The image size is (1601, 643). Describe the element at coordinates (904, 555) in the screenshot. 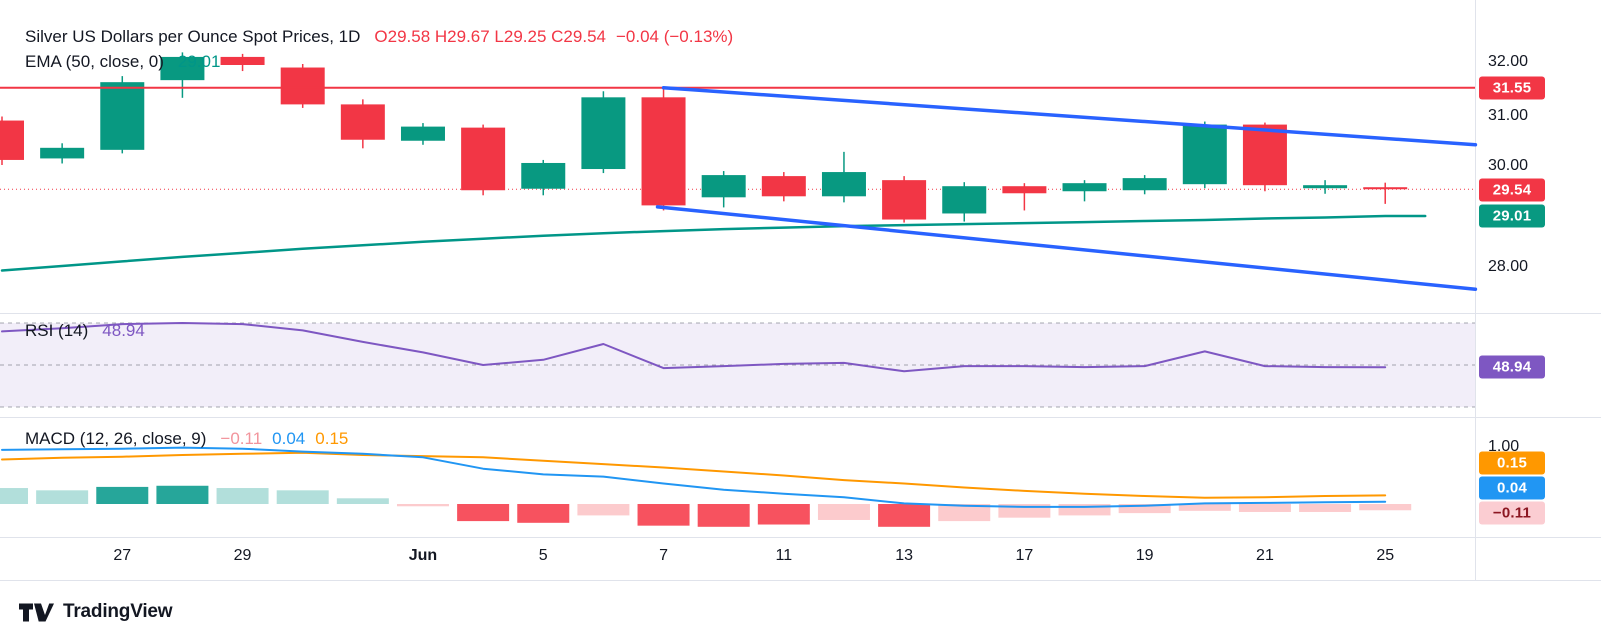

I see `time-axis-label: 13` at that location.